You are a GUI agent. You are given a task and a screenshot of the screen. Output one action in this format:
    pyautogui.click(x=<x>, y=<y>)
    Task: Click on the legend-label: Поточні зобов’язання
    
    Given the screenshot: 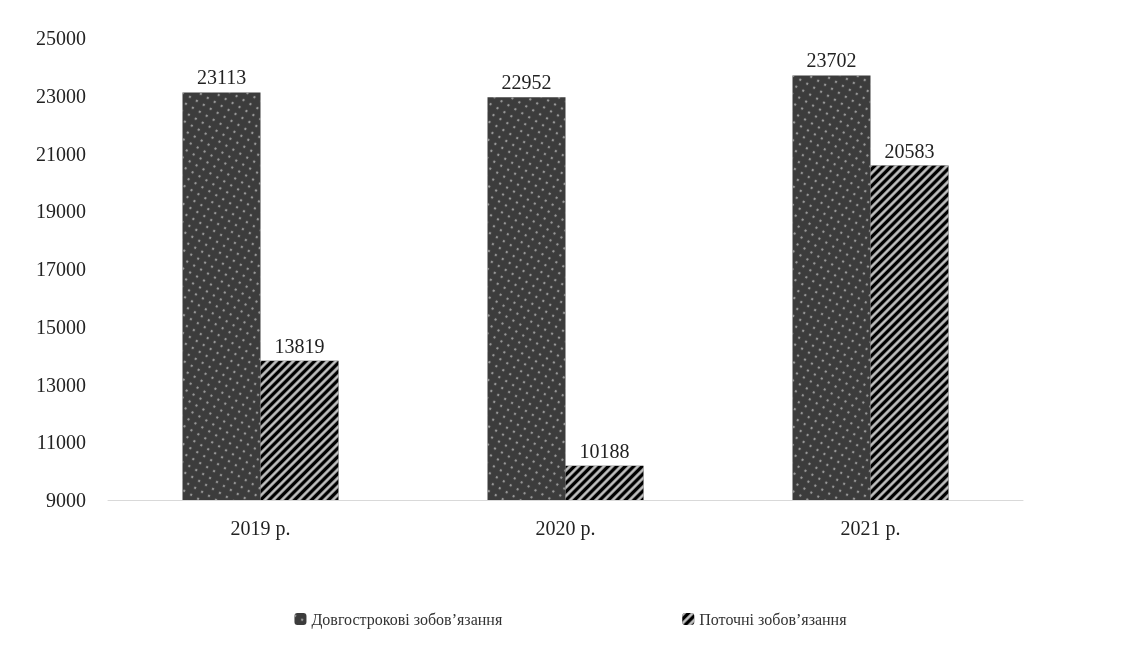 What is the action you would take?
    pyautogui.click(x=773, y=619)
    